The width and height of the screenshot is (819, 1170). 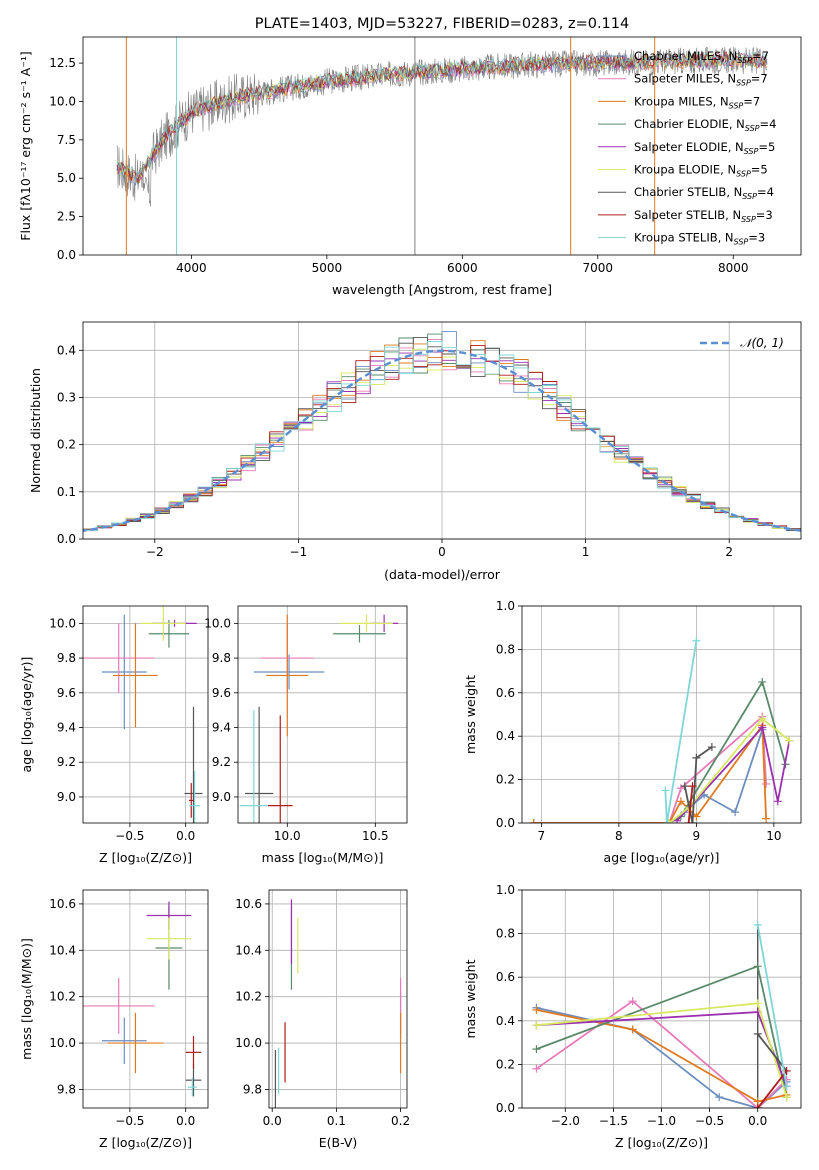 What do you see at coordinates (62, 63) in the screenshot?
I see `y-tick-label: 12.5` at bounding box center [62, 63].